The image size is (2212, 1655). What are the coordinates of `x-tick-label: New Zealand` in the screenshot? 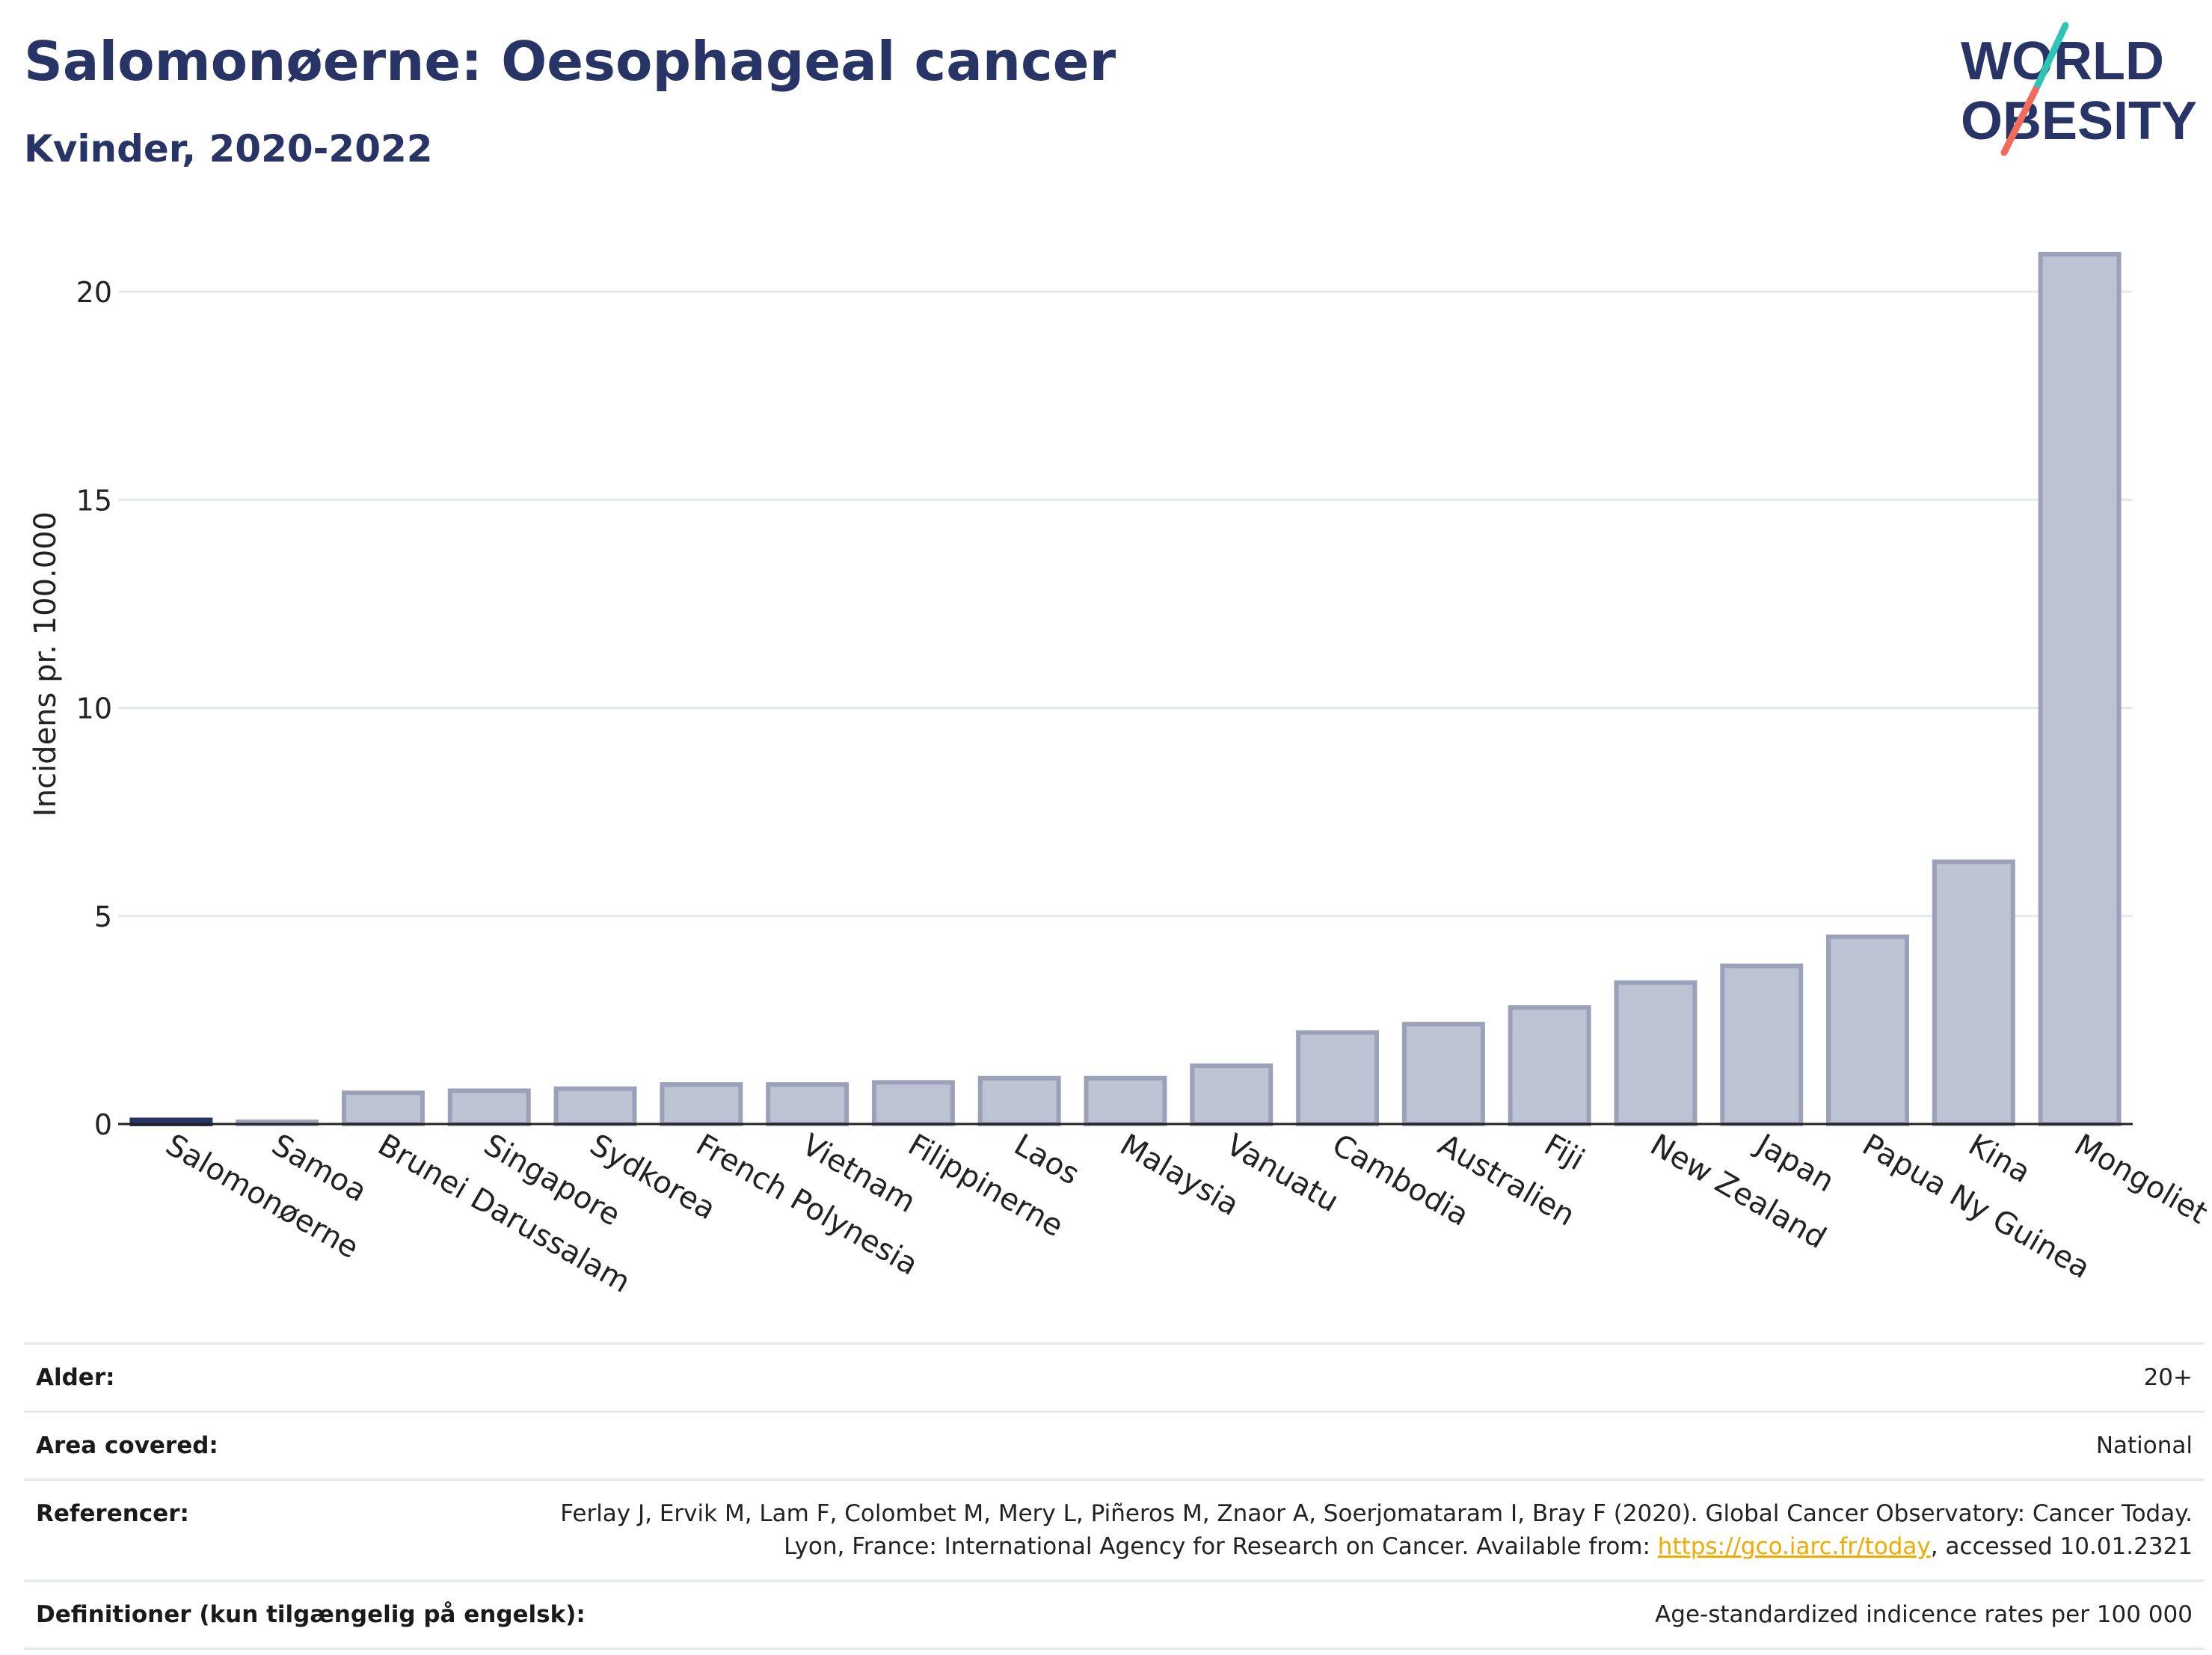 It's located at (1738, 1192).